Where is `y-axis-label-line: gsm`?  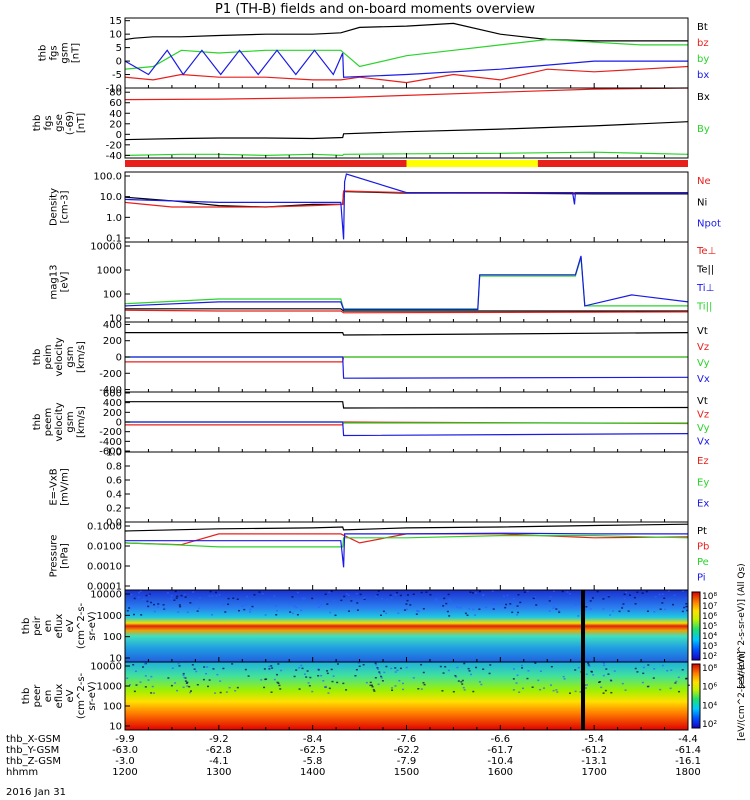
y-axis-label-line: gsm is located at coordinates (70, 421).